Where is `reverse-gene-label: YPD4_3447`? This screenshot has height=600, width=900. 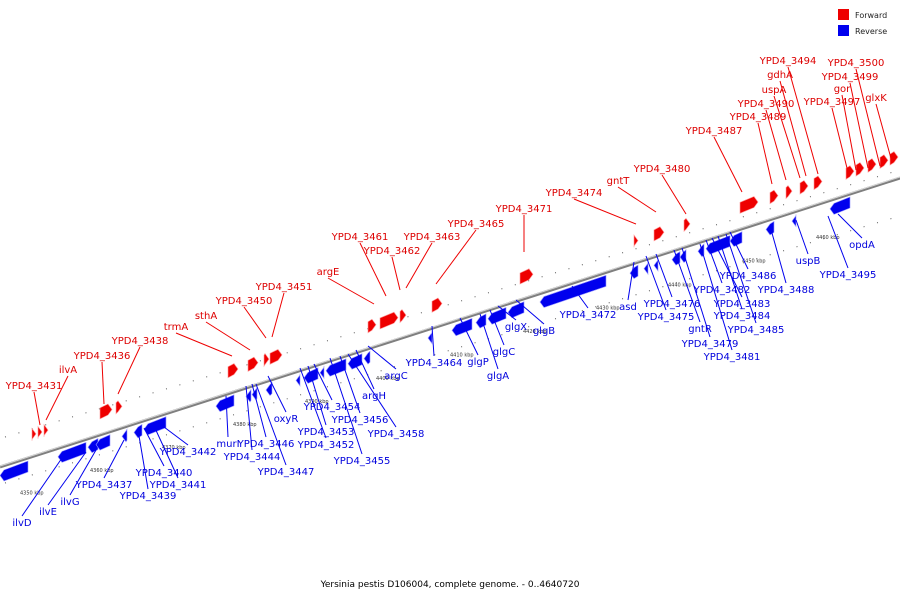 reverse-gene-label: YPD4_3447 is located at coordinates (286, 472).